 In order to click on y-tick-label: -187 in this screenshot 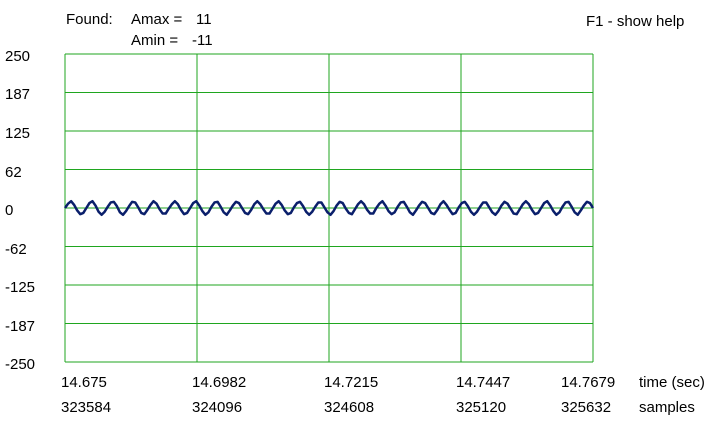, I will do `click(20, 326)`.